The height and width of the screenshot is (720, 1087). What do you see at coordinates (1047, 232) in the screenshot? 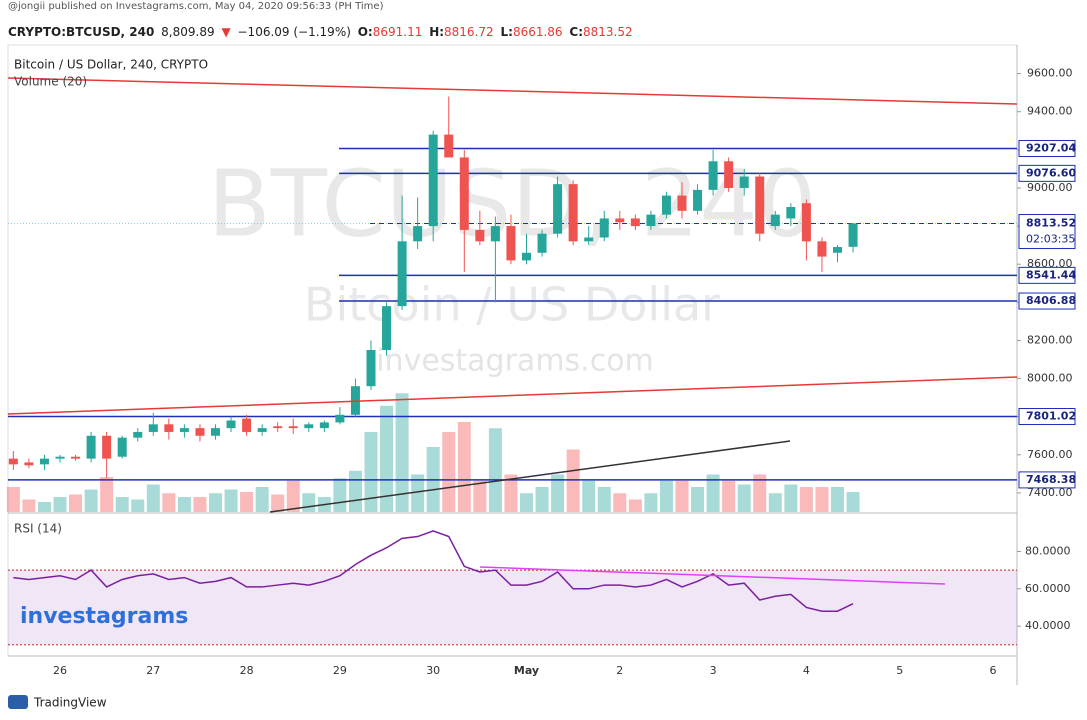
I see `current-price-box` at bounding box center [1047, 232].